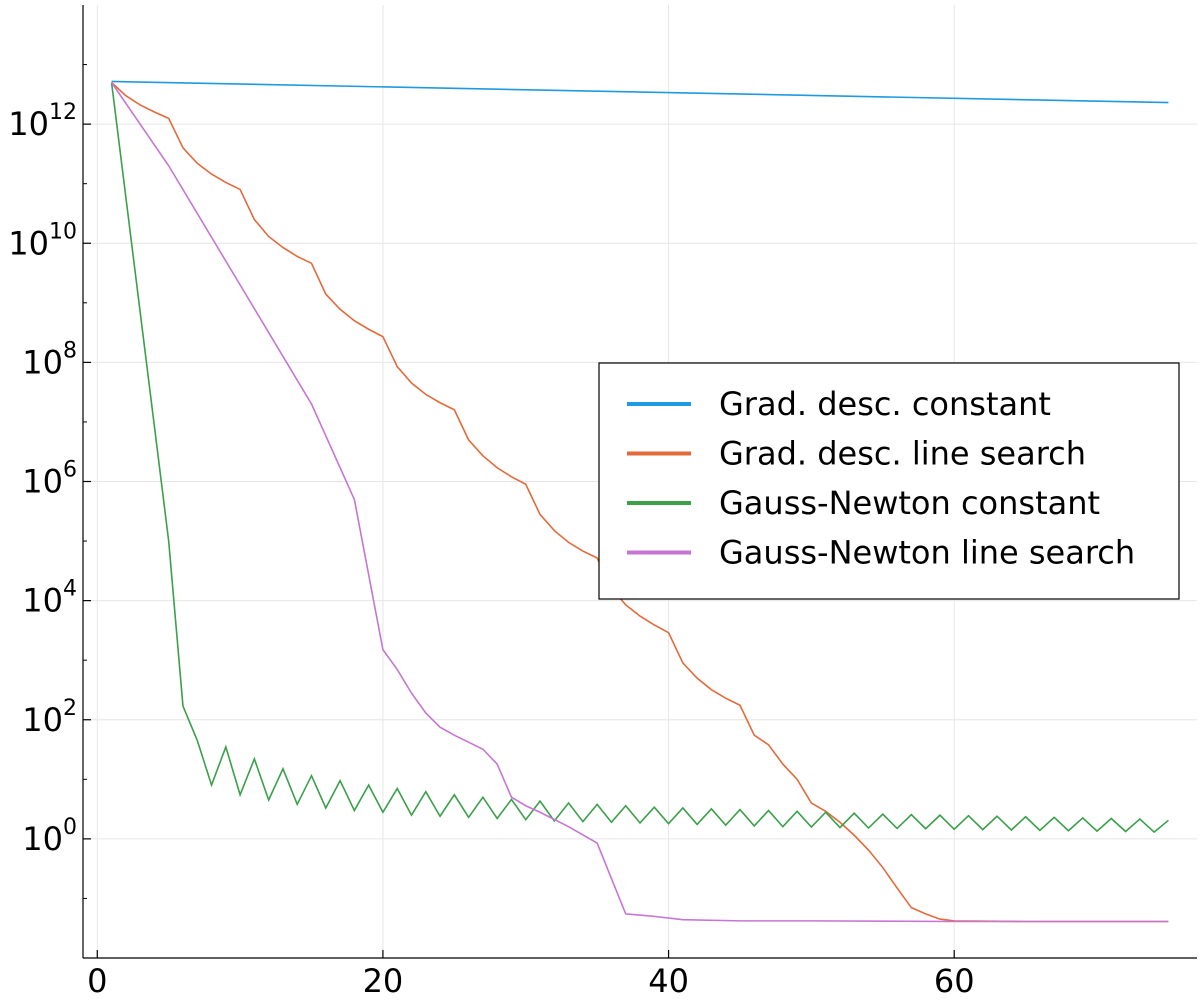 This screenshot has height=1000, width=1200. What do you see at coordinates (97, 981) in the screenshot?
I see `x-tick-label: 0` at bounding box center [97, 981].